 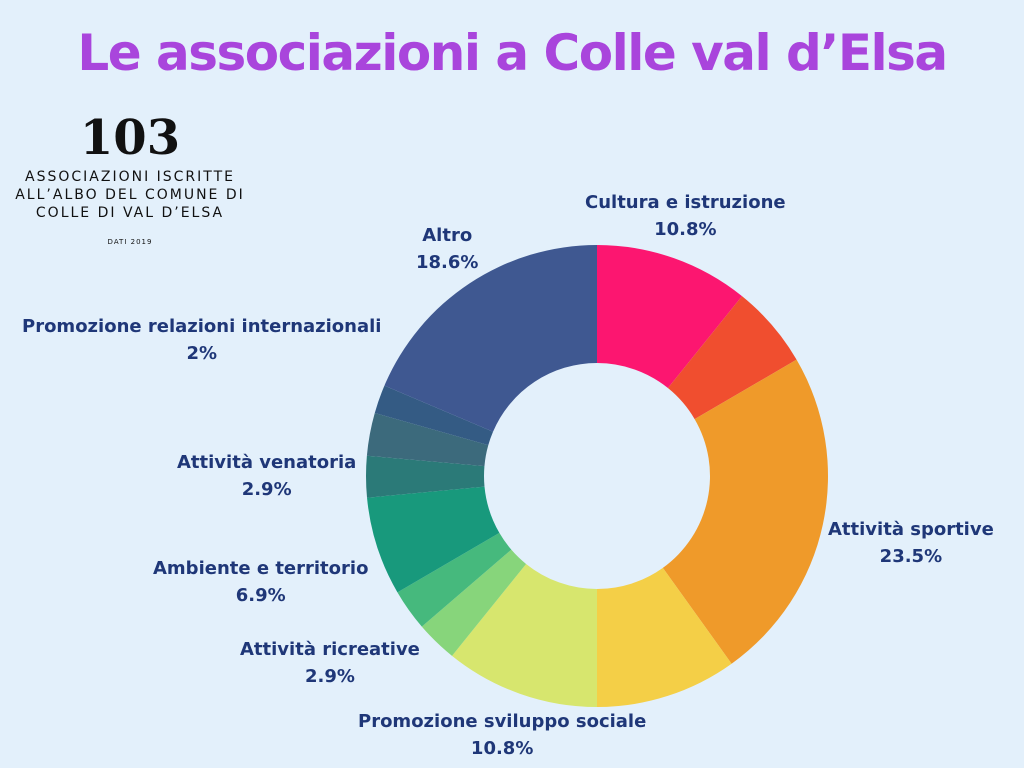 What do you see at coordinates (685, 202) in the screenshot?
I see `label-cultura-name: Cultura e istruzione` at bounding box center [685, 202].